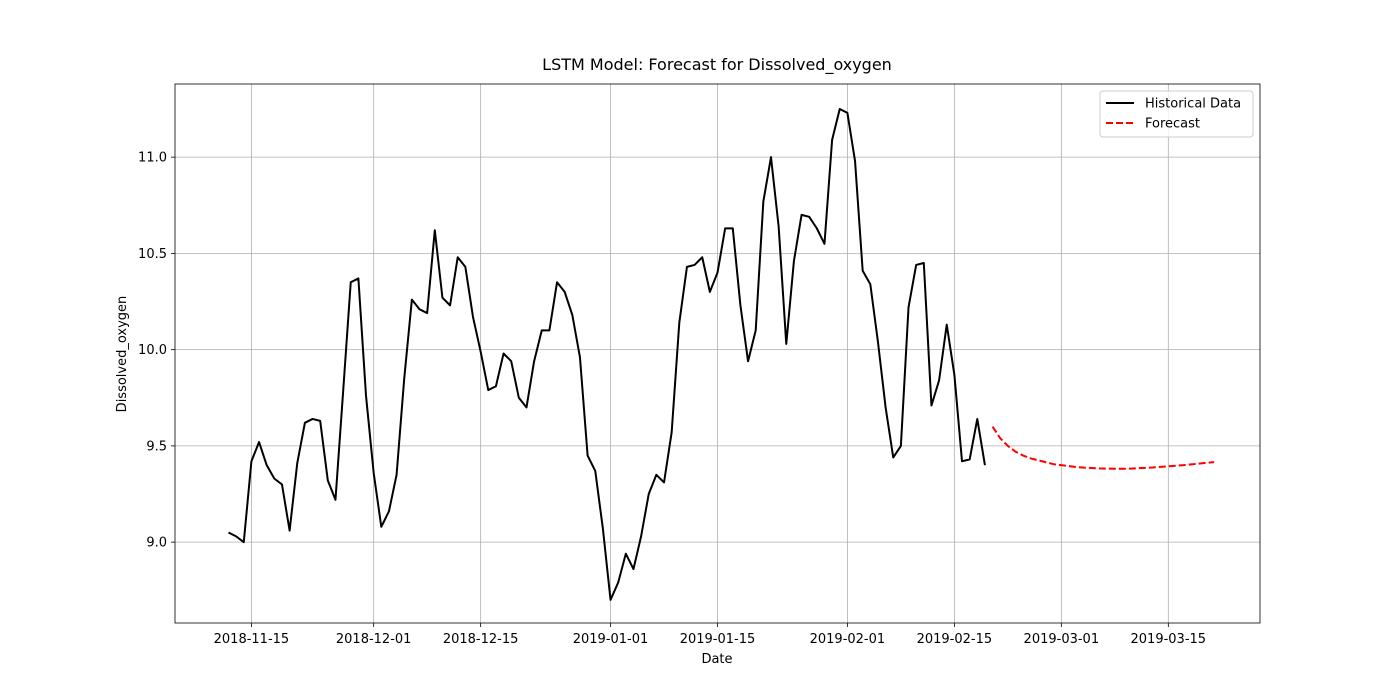  What do you see at coordinates (716, 659) in the screenshot?
I see `x-axis-label: Date` at bounding box center [716, 659].